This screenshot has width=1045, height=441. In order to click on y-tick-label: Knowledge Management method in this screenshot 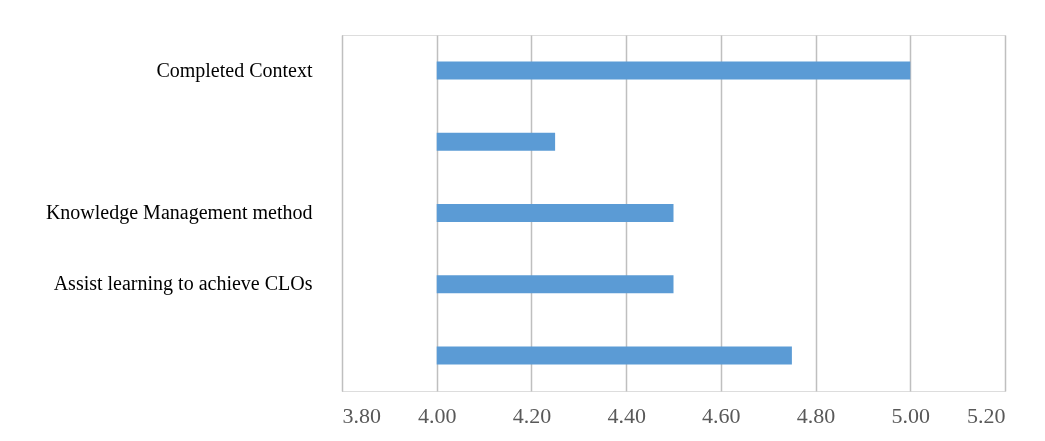, I will do `click(179, 212)`.